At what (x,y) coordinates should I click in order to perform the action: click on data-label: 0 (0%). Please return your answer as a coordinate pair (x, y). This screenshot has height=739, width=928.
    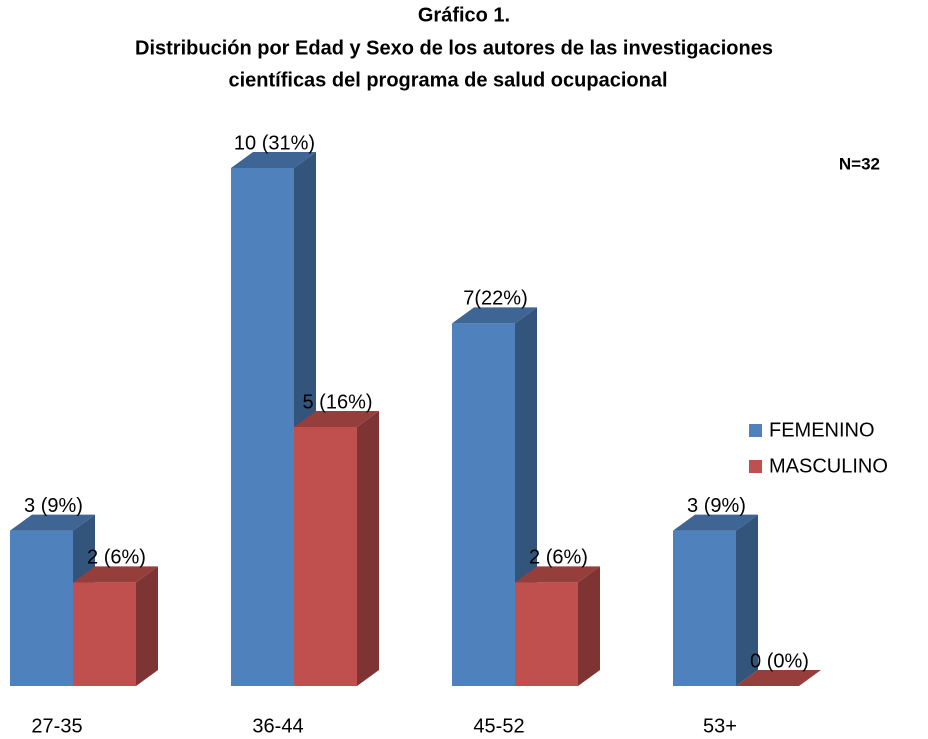
    Looking at the image, I should click on (779, 661).